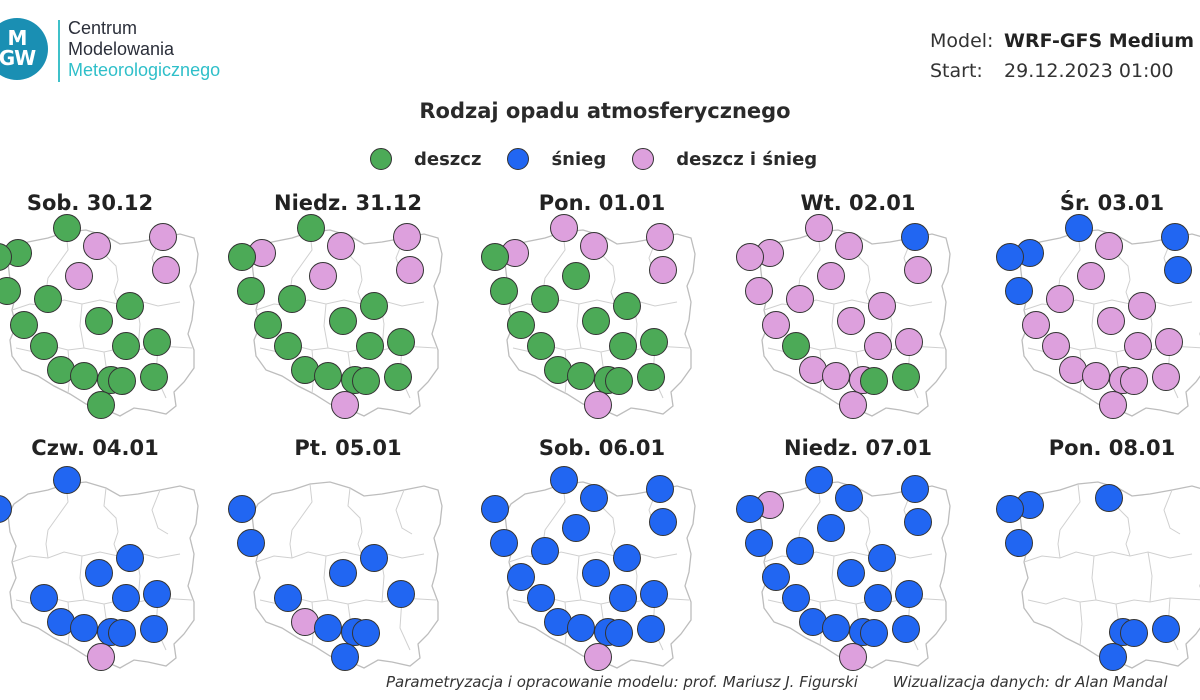 The image size is (1200, 700). What do you see at coordinates (103, 28) in the screenshot?
I see `logo-line1: Centrum` at bounding box center [103, 28].